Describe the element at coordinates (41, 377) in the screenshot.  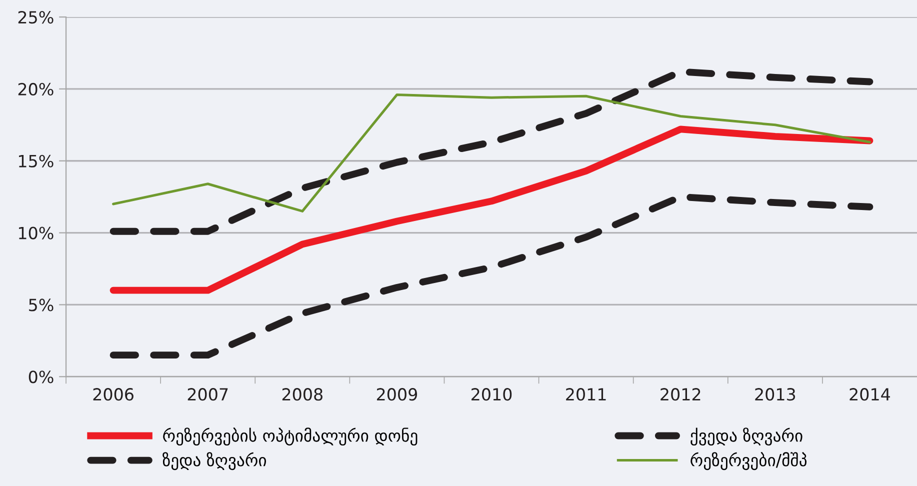
I see `y-tick-label: 0%` at that location.